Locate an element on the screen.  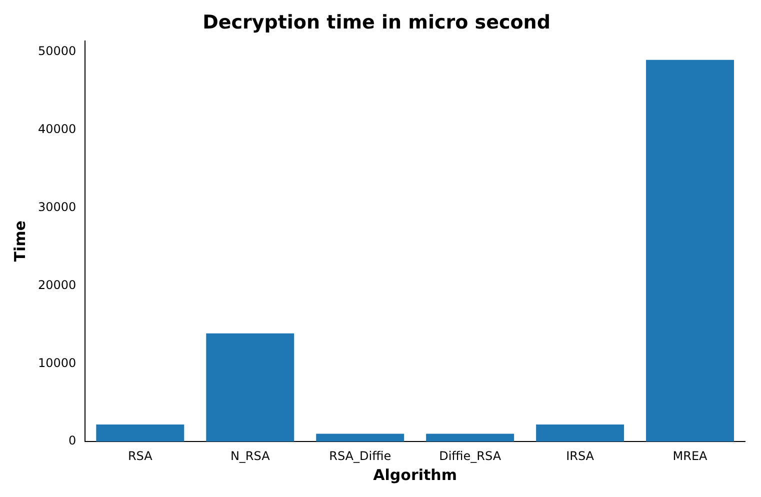
chart-title: Decryption time in micro second is located at coordinates (376, 22).